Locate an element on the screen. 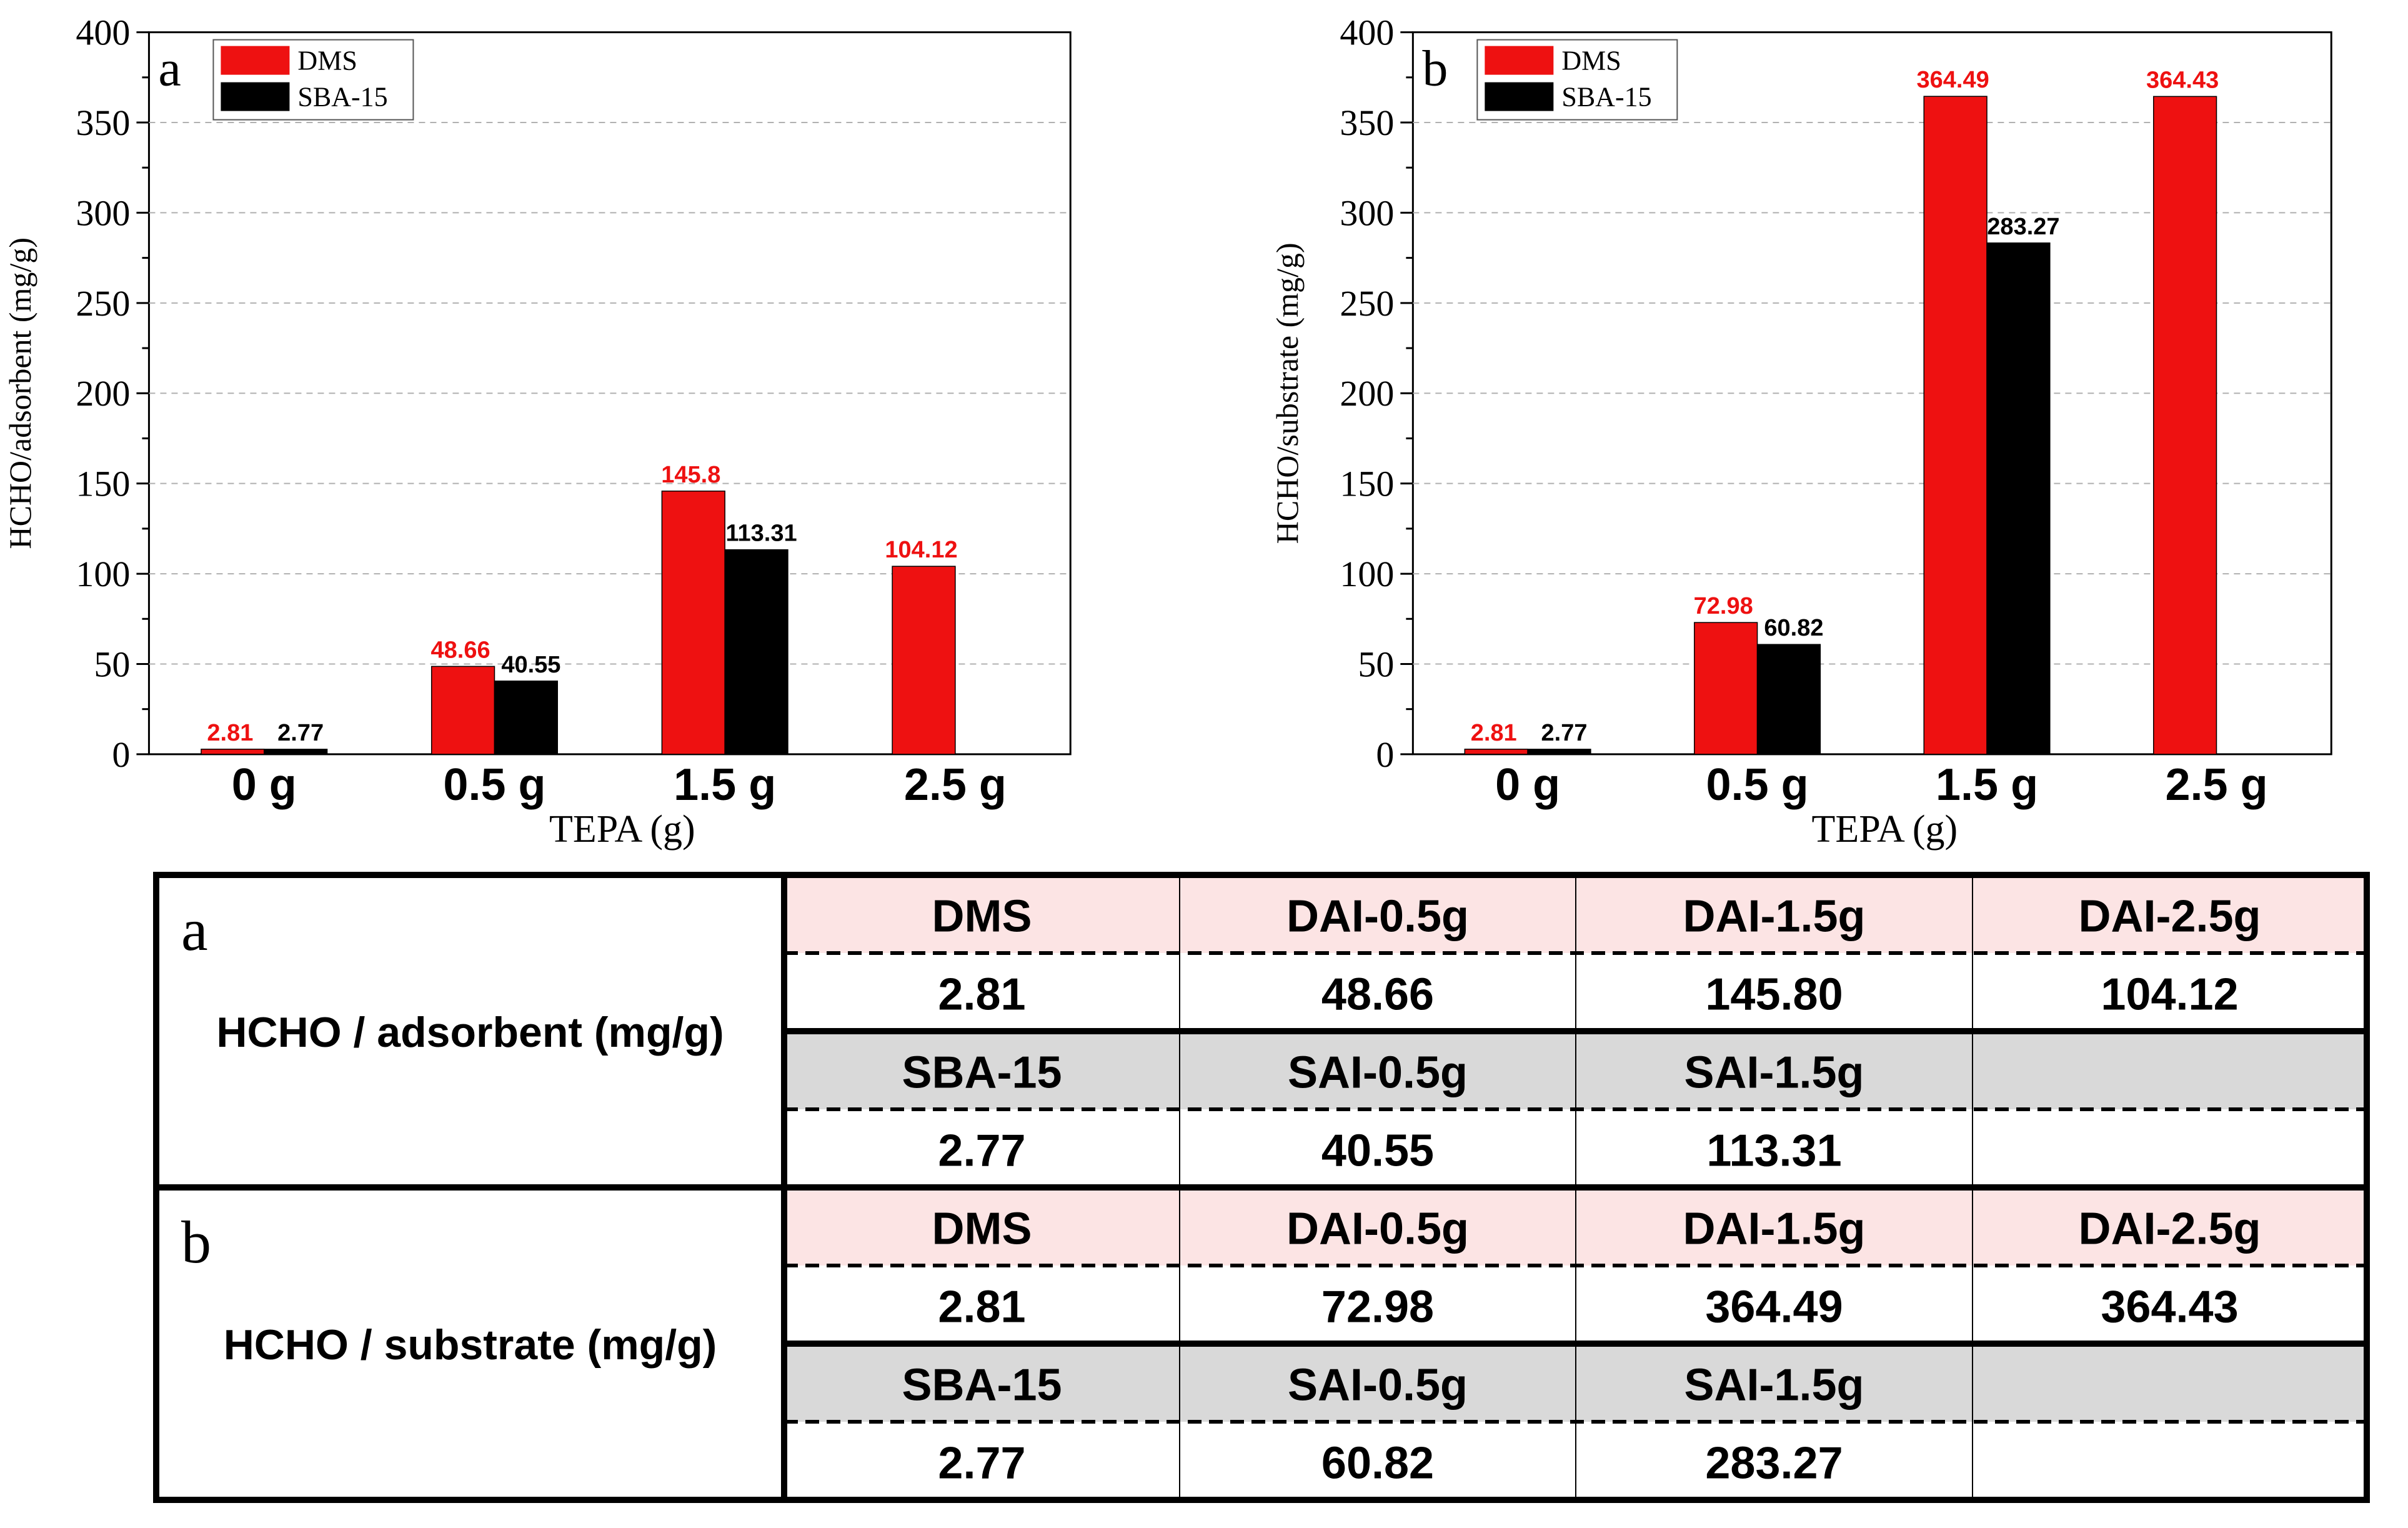  y-axis-label: HCHO/adsorbent (mg/g) is located at coordinates (20, 393).